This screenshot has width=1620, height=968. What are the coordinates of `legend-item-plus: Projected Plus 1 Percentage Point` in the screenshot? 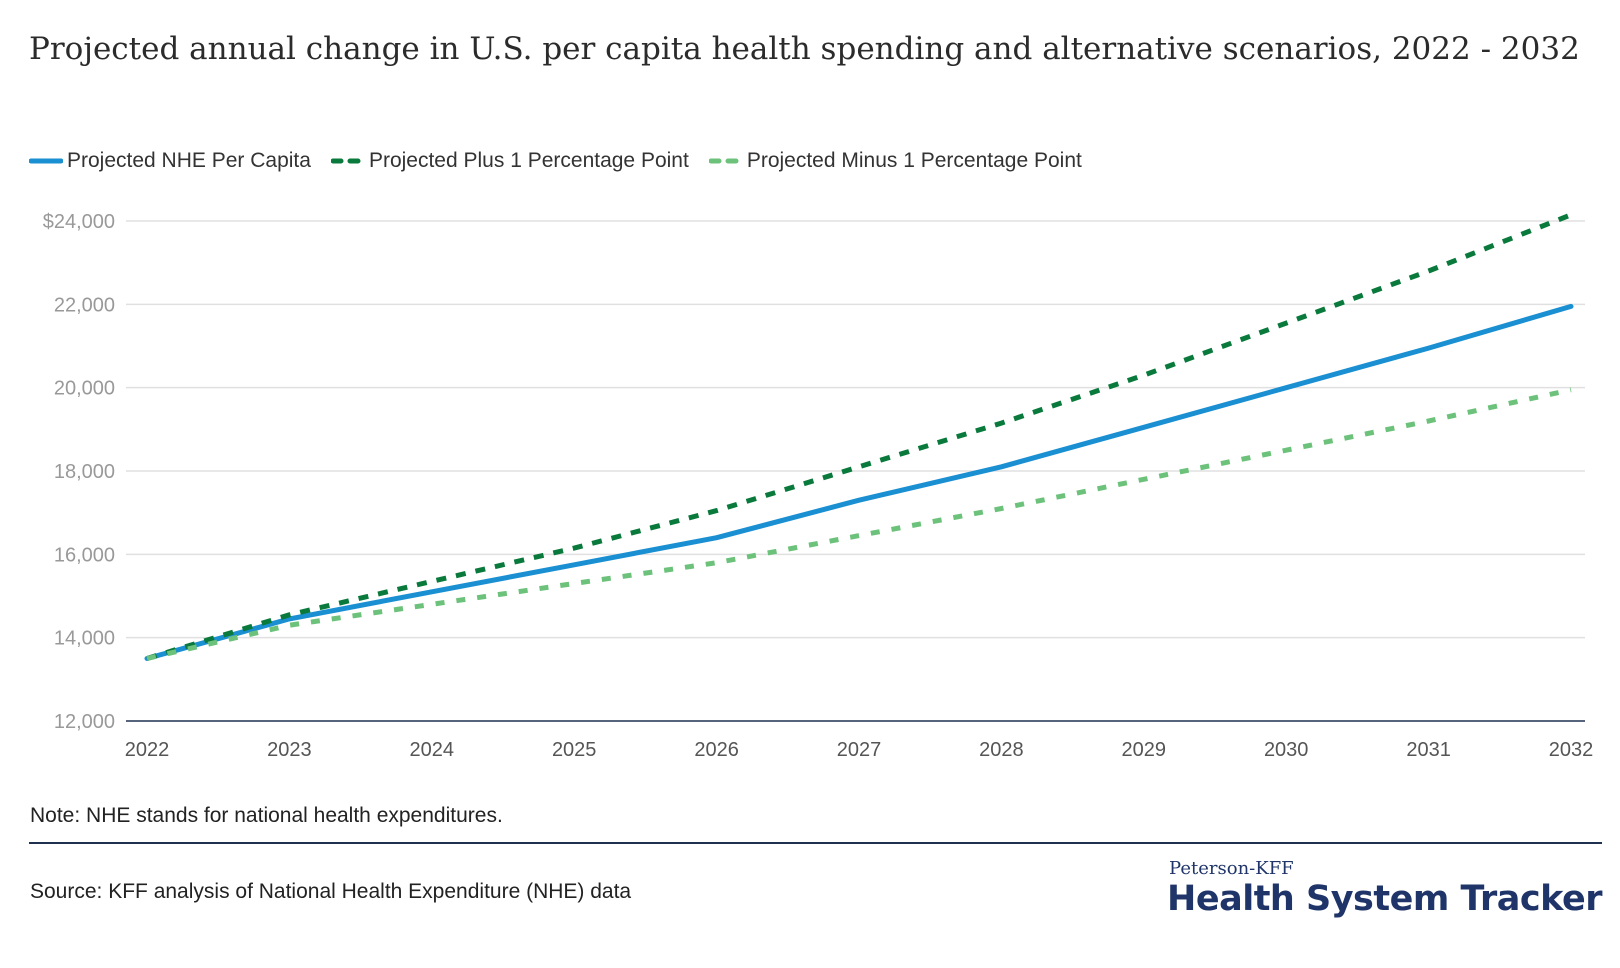 It's located at (509, 161).